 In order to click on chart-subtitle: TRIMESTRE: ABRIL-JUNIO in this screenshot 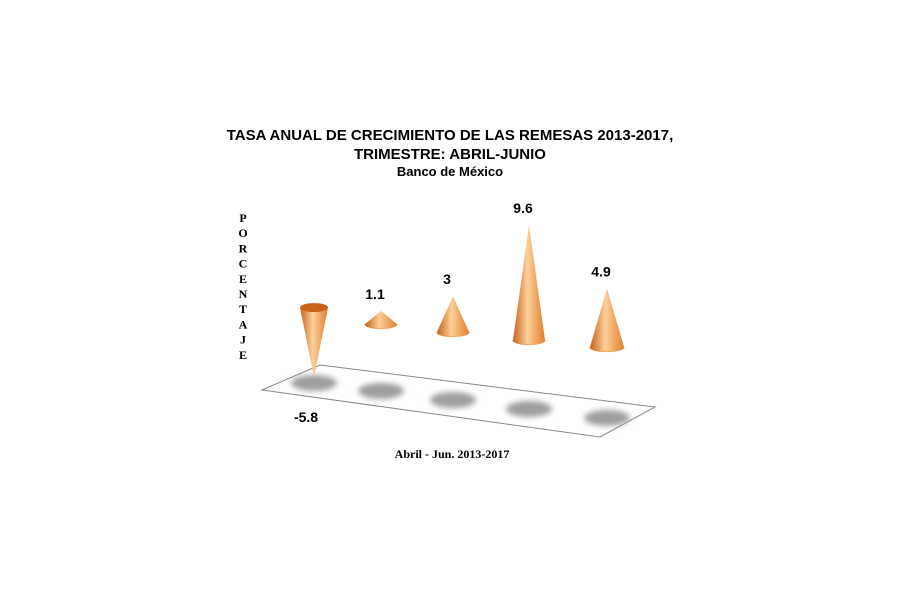, I will do `click(450, 154)`.